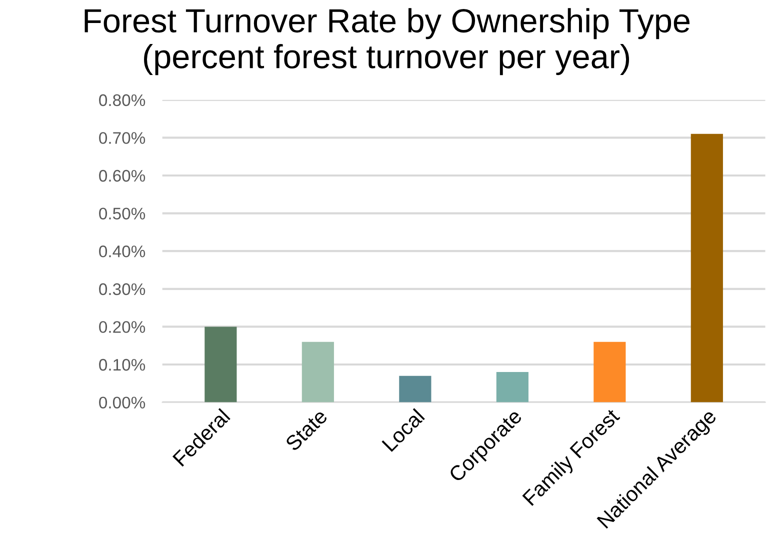 The image size is (773, 540). Describe the element at coordinates (122, 138) in the screenshot. I see `y-tick-label: 0.70%` at that location.